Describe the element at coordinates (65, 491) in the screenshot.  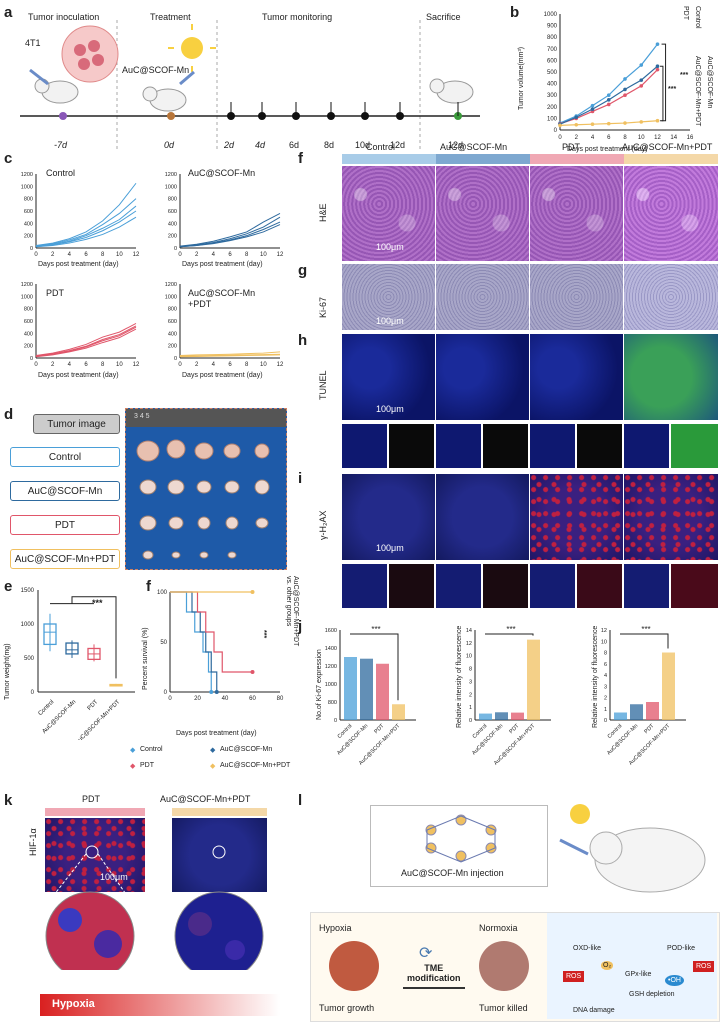
I see `d-row-auc: AuC@SCOF-Mn` at that location.